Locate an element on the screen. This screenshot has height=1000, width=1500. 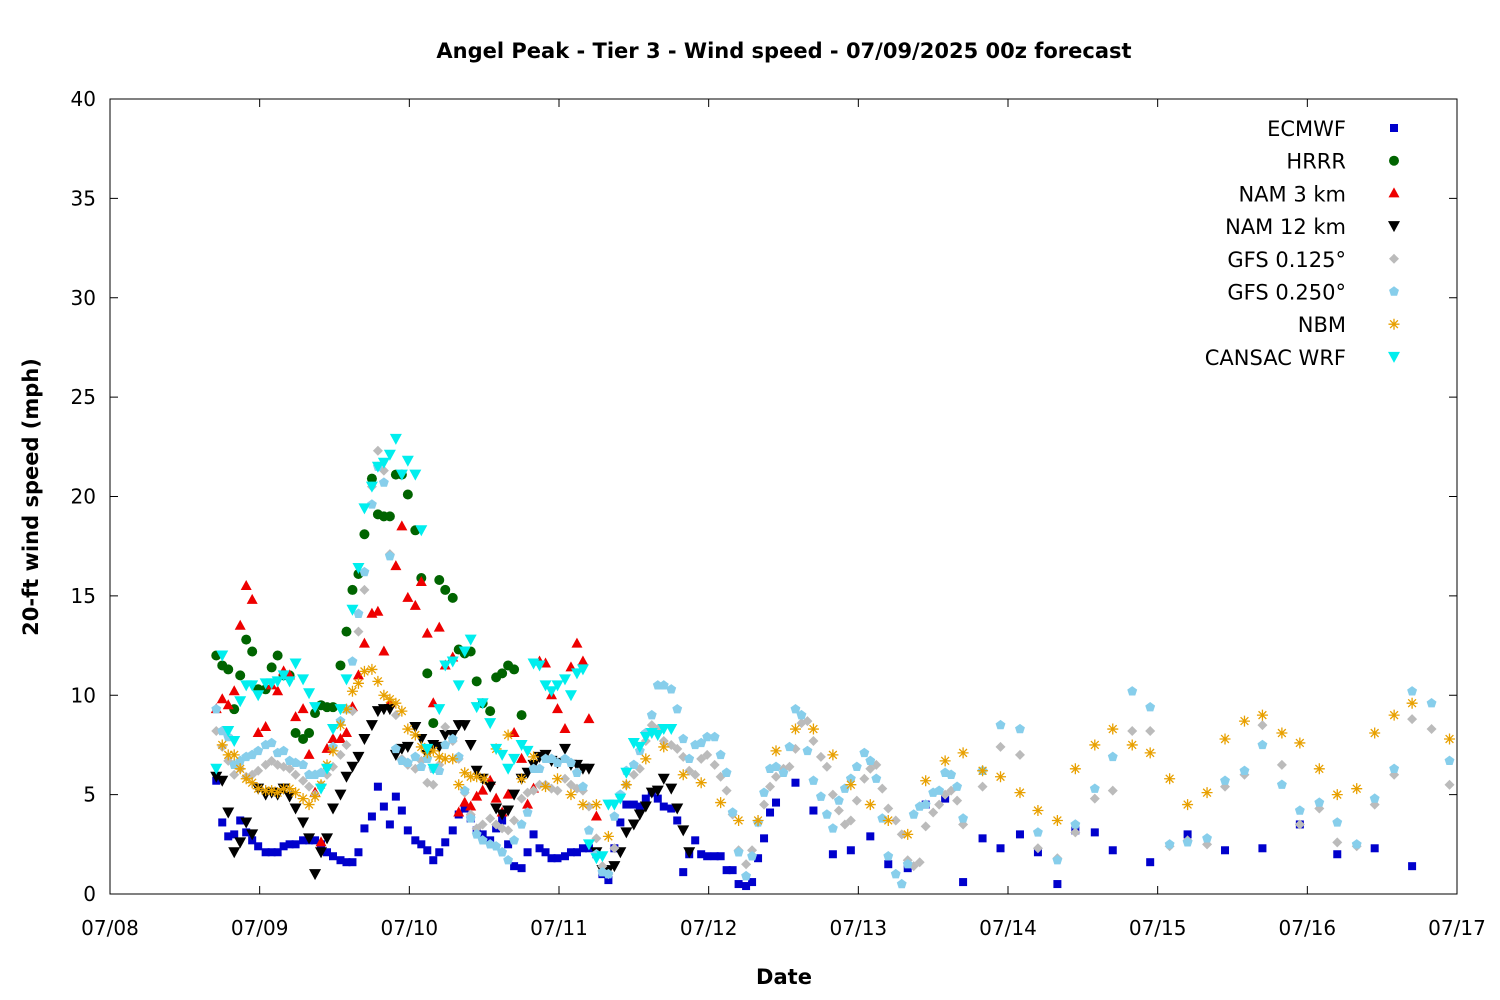
series-cansac-wrf is located at coordinates (444, 649).